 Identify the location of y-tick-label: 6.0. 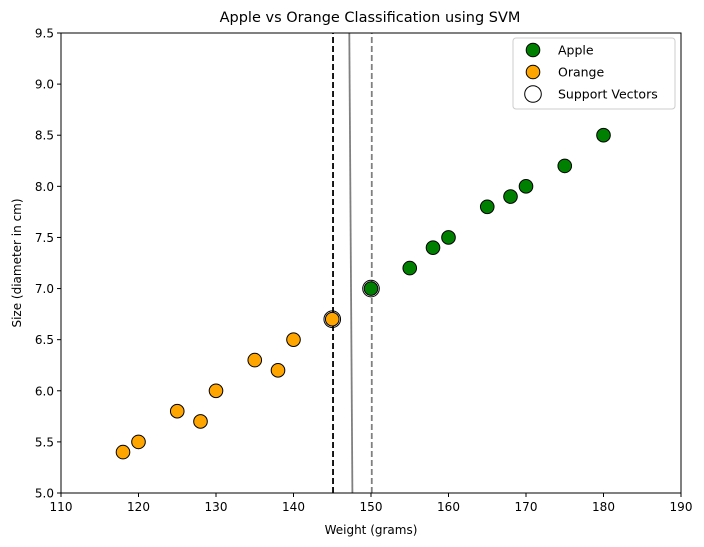
(44, 391).